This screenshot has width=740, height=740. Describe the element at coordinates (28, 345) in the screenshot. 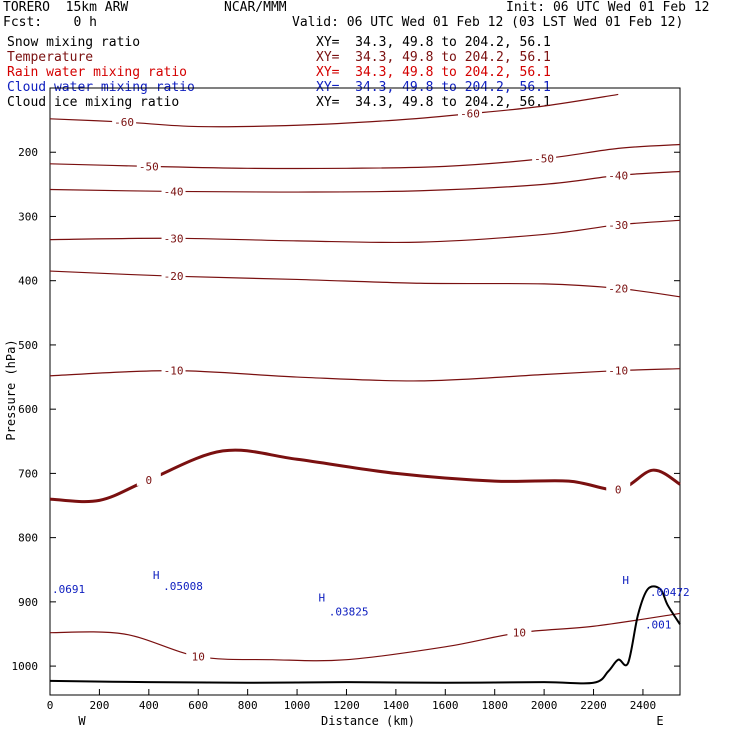

I see `y-tick-label: 500` at that location.